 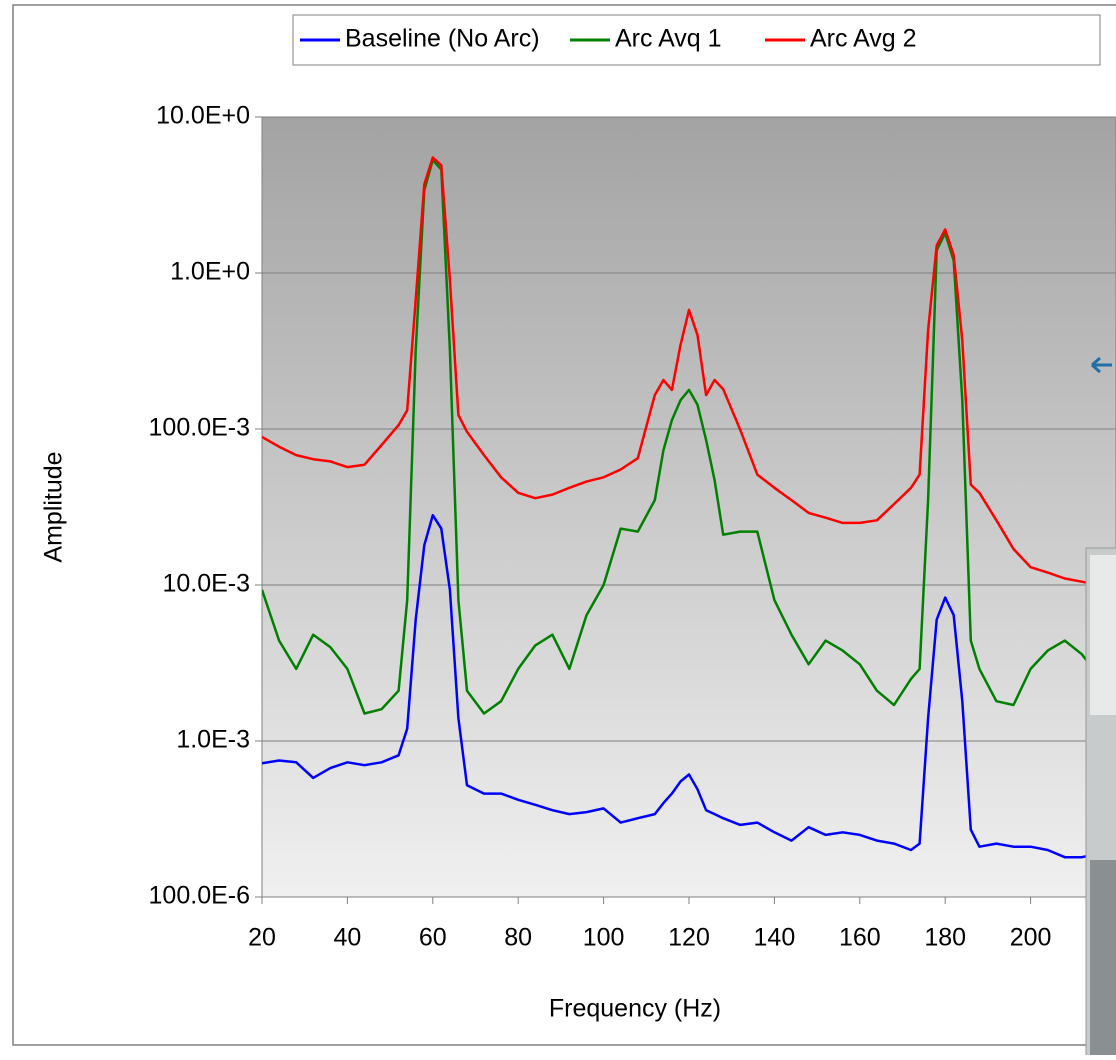 What do you see at coordinates (1101, 365) in the screenshot?
I see `arrow` at bounding box center [1101, 365].